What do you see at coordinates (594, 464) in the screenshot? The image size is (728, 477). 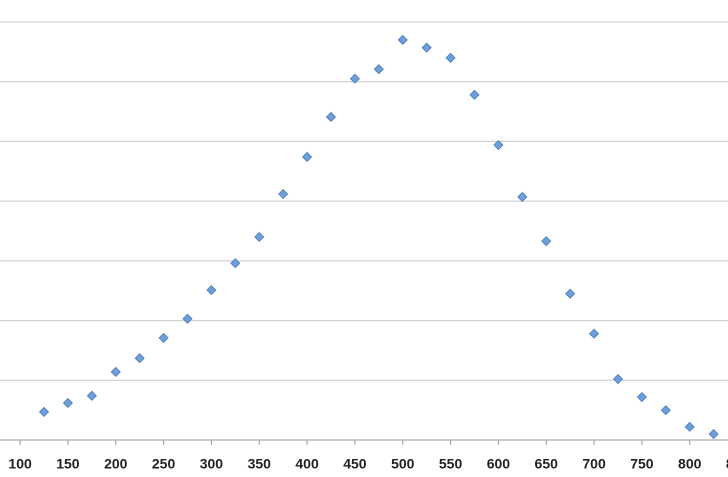 I see `x-tick-label: 700` at bounding box center [594, 464].